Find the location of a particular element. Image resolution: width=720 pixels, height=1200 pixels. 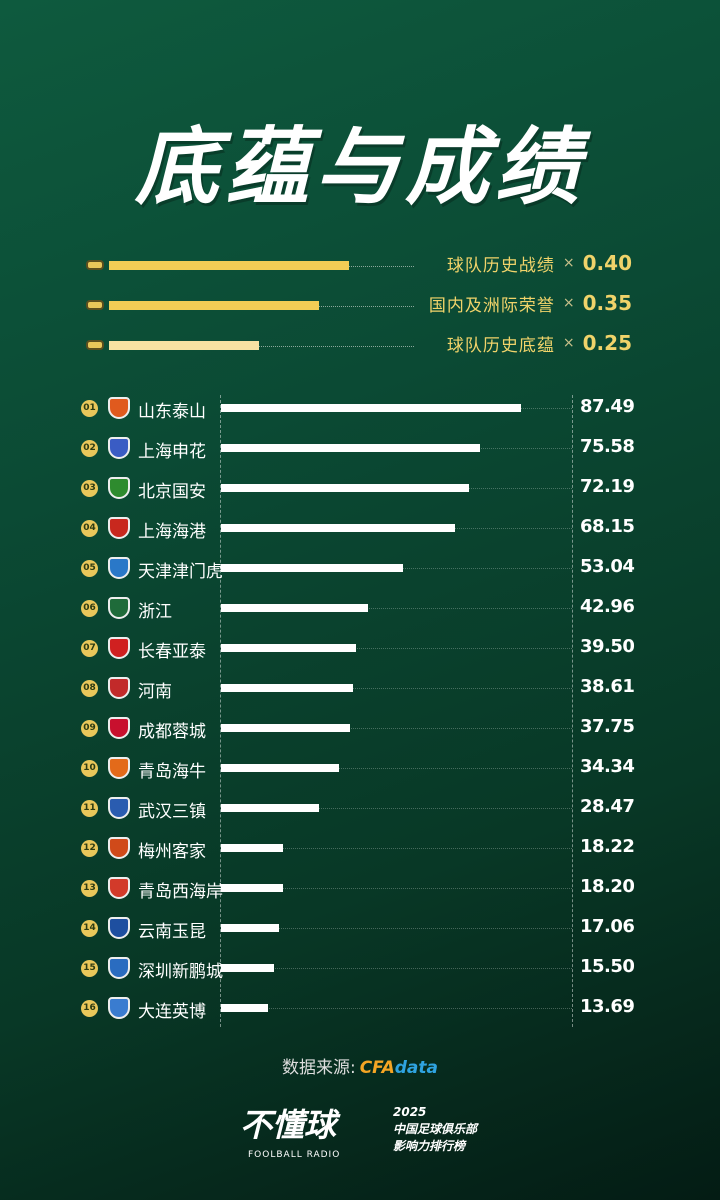

chart-row: 14 云南玉昆 17.06 is located at coordinates (360, 928).